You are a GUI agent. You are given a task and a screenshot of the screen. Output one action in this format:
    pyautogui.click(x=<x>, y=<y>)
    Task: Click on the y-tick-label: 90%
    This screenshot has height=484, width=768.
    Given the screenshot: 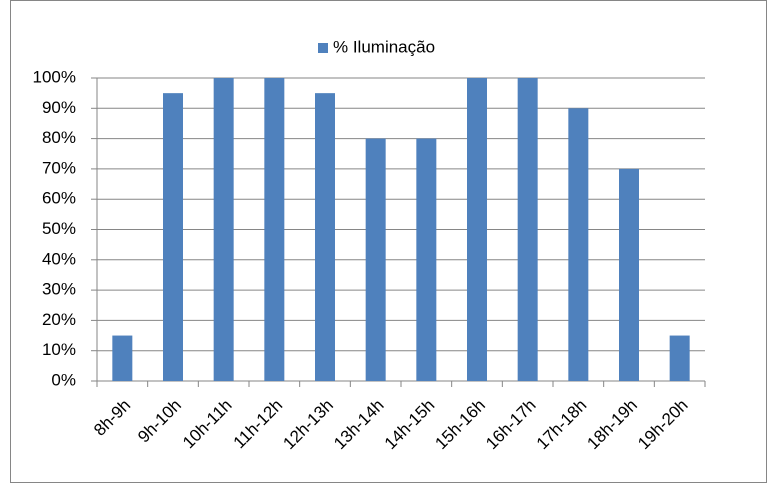 What is the action you would take?
    pyautogui.click(x=59, y=107)
    